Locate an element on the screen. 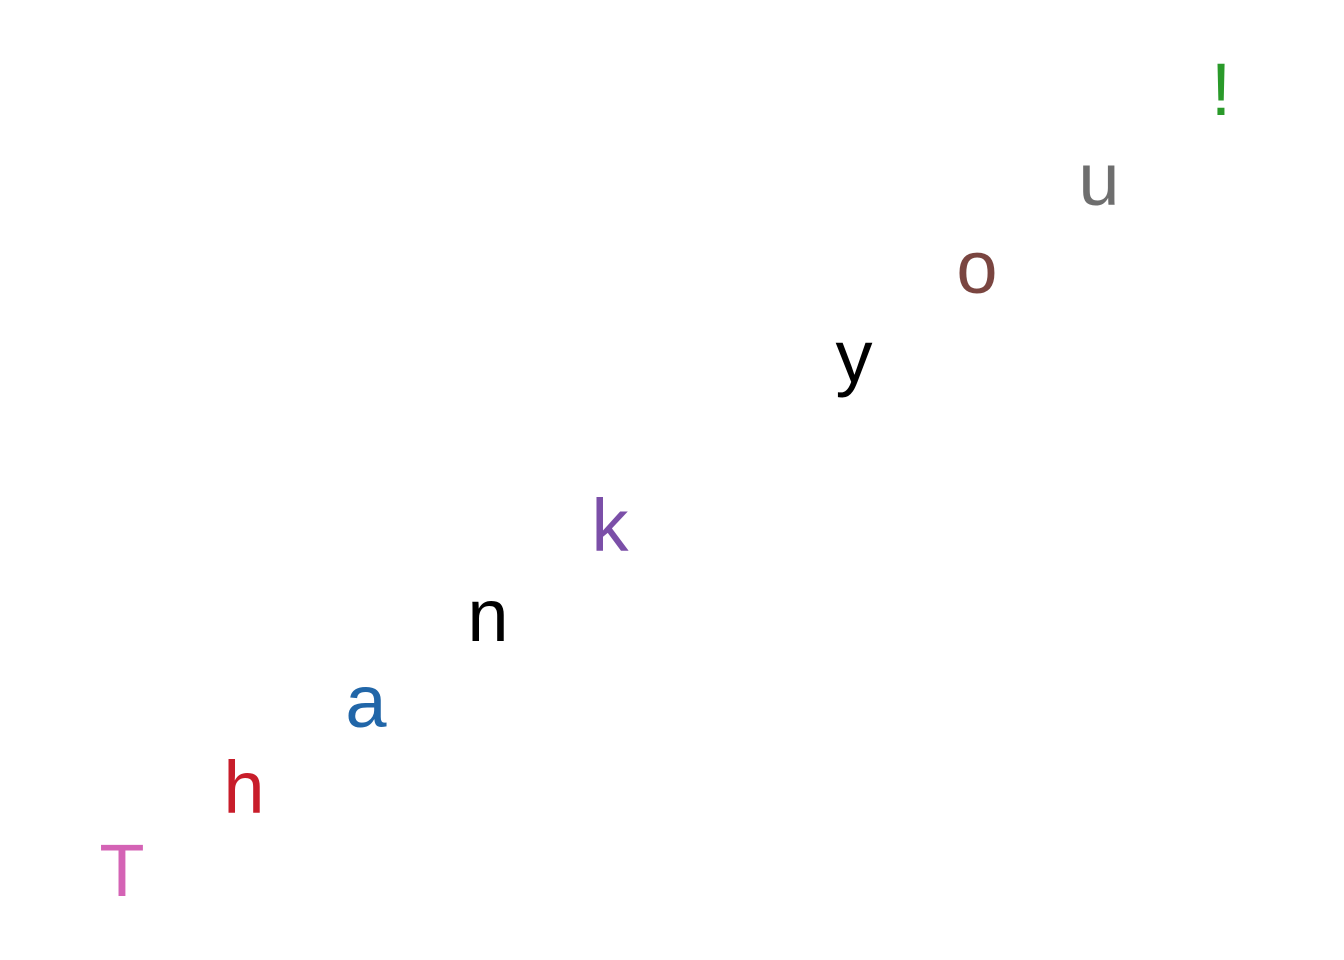 This screenshot has width=1344, height=960. letter-exclamation: ! is located at coordinates (1221, 89).